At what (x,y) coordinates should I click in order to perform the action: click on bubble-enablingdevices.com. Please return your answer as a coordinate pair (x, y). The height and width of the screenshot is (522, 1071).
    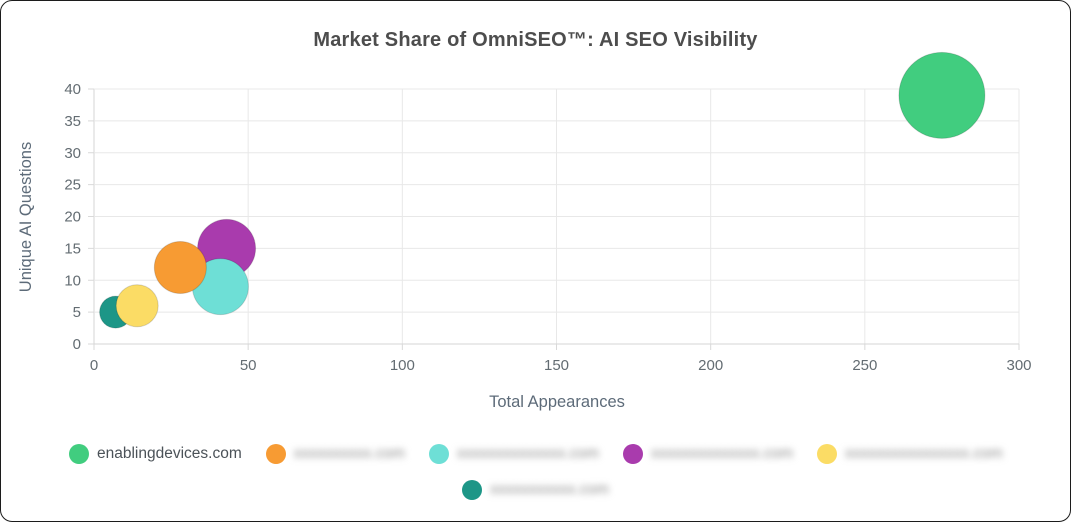
    Looking at the image, I should click on (942, 95).